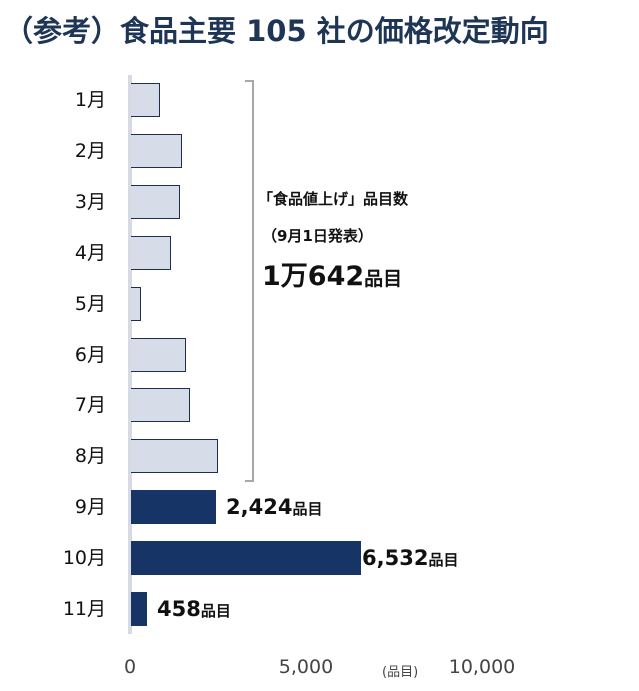 The width and height of the screenshot is (639, 691). Describe the element at coordinates (90, 304) in the screenshot. I see `category-label: 5月` at that location.